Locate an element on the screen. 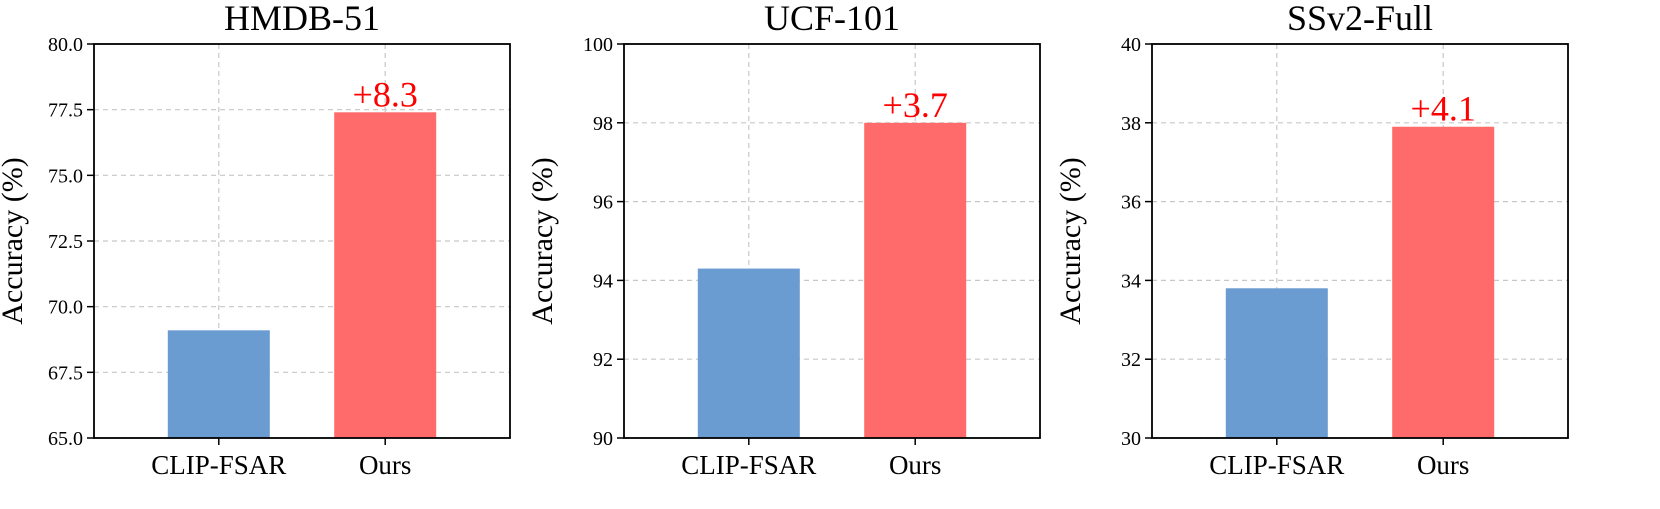 The height and width of the screenshot is (509, 1660). chart-title: HMDB-51 is located at coordinates (302, 19).